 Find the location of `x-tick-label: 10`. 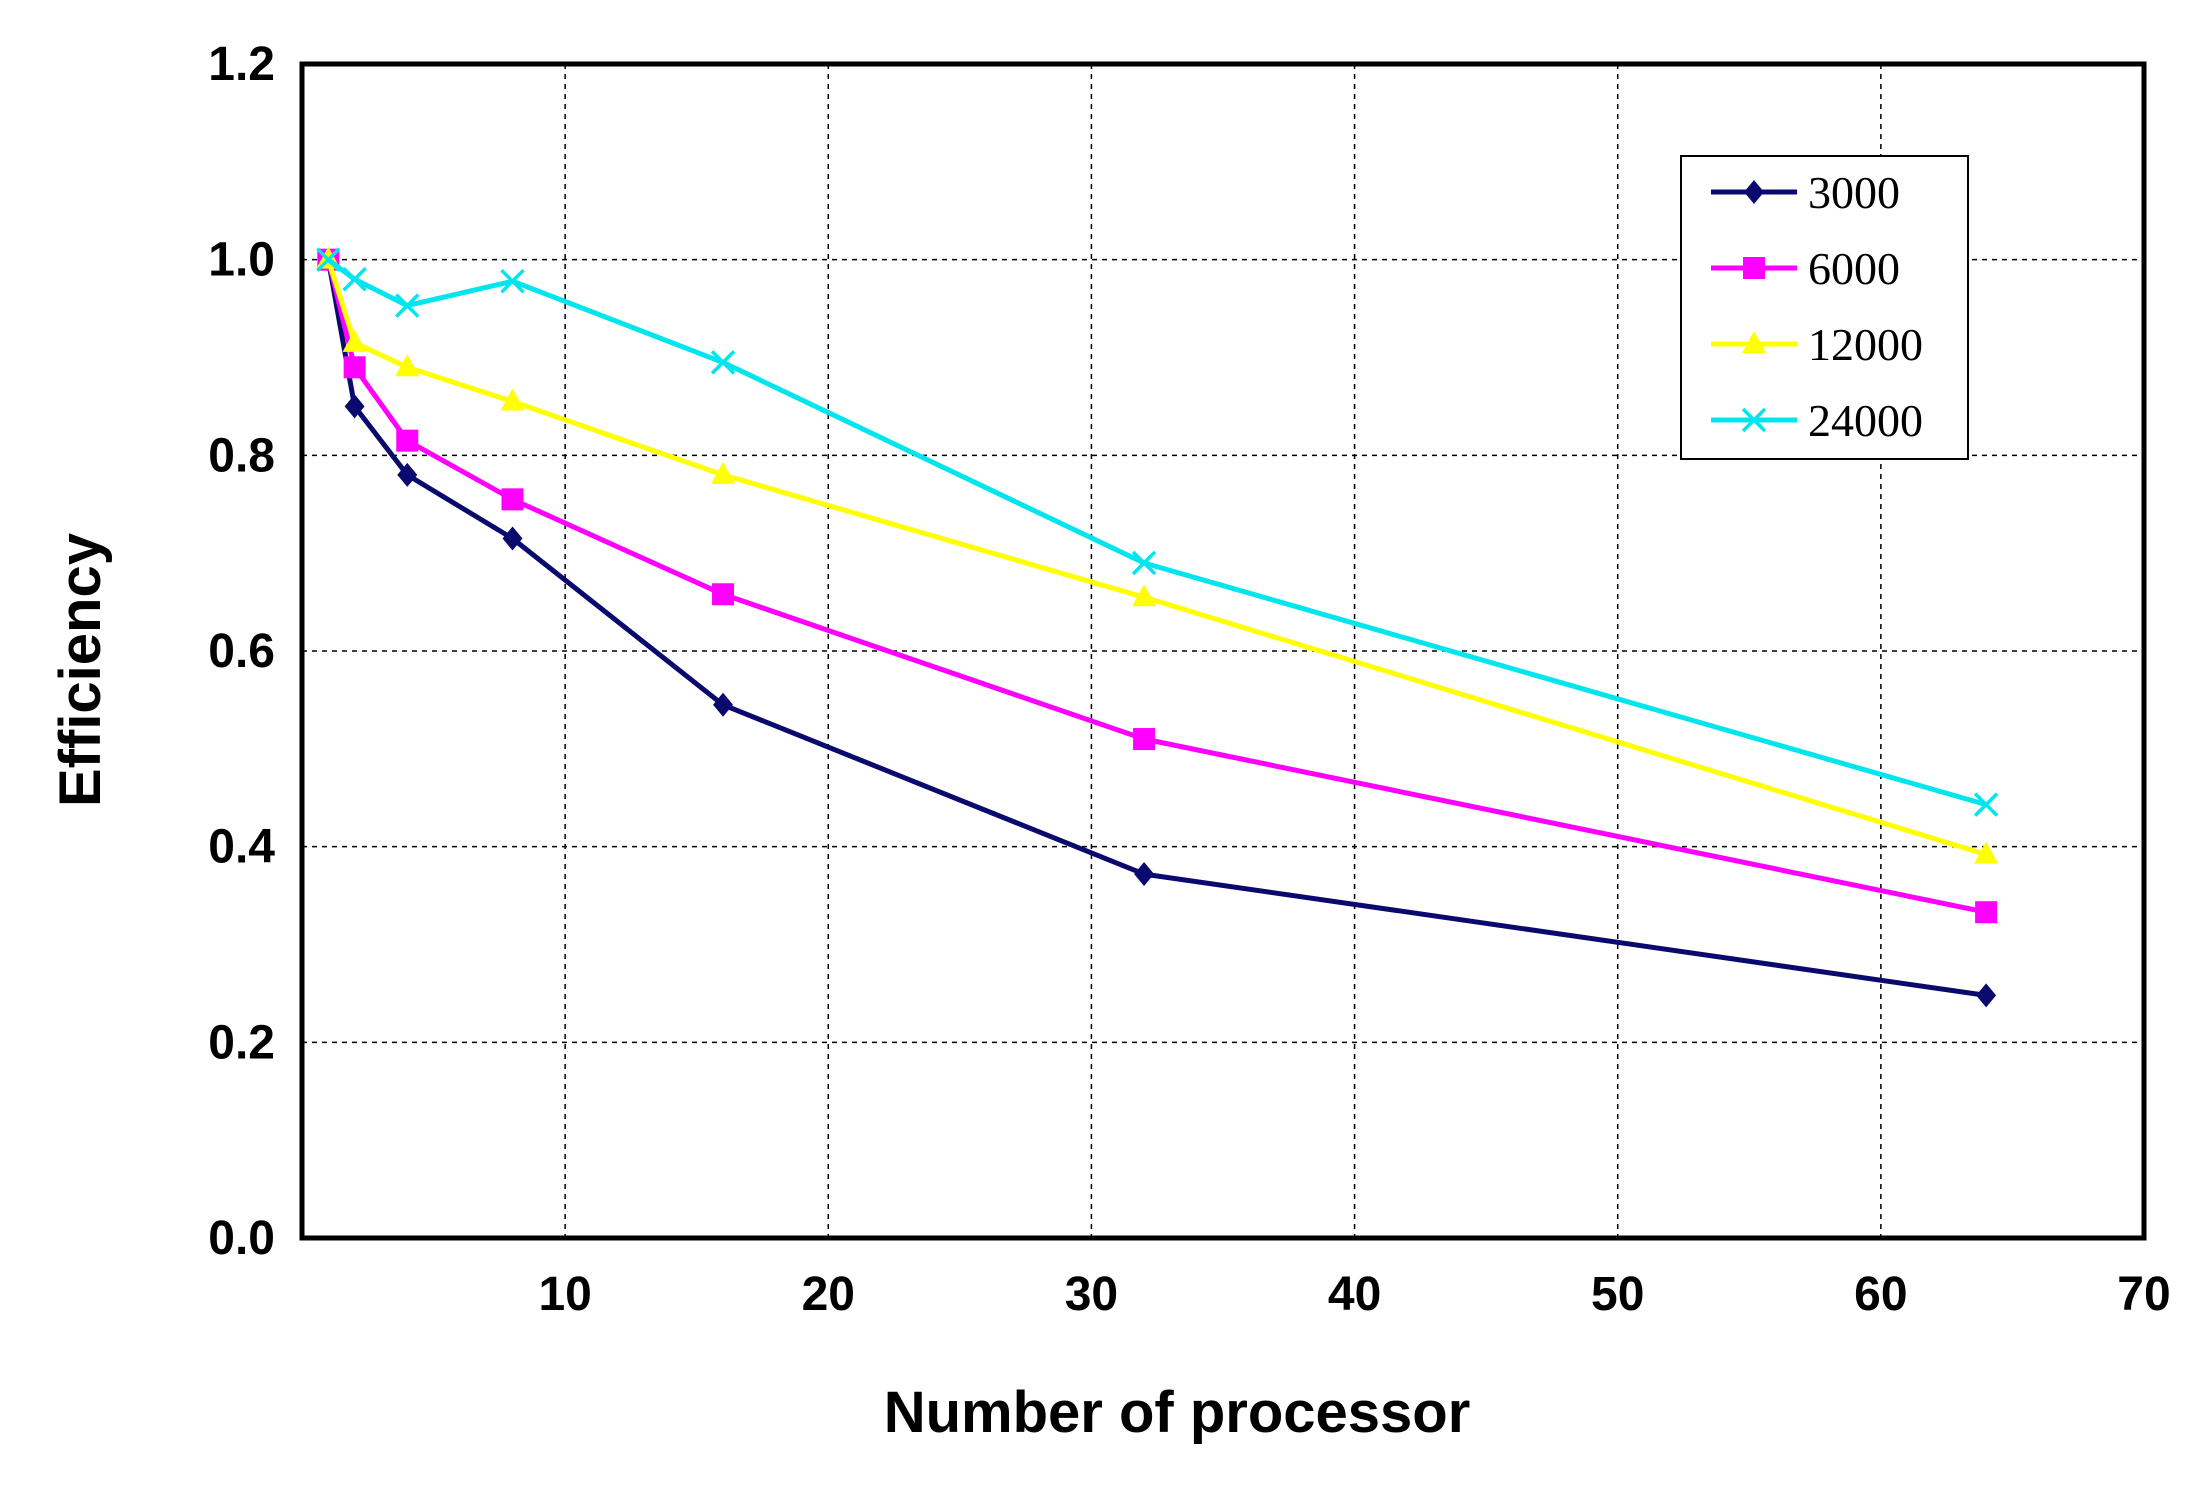

x-tick-label: 10 is located at coordinates (564, 1294).